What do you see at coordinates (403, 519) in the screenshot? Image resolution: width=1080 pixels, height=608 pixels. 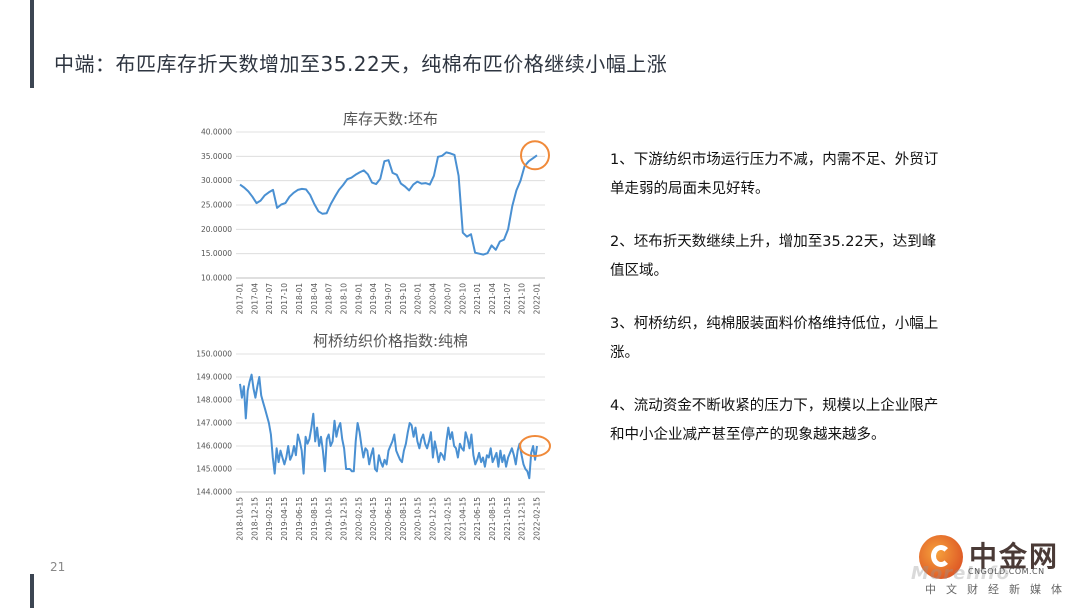 I see `x-tick-label: 2020-08-15` at bounding box center [403, 519].